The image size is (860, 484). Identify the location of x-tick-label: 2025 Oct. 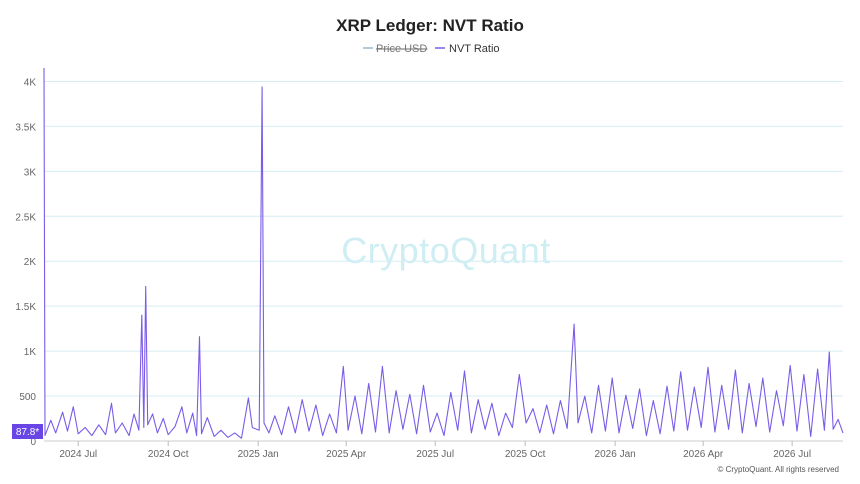
(525, 454).